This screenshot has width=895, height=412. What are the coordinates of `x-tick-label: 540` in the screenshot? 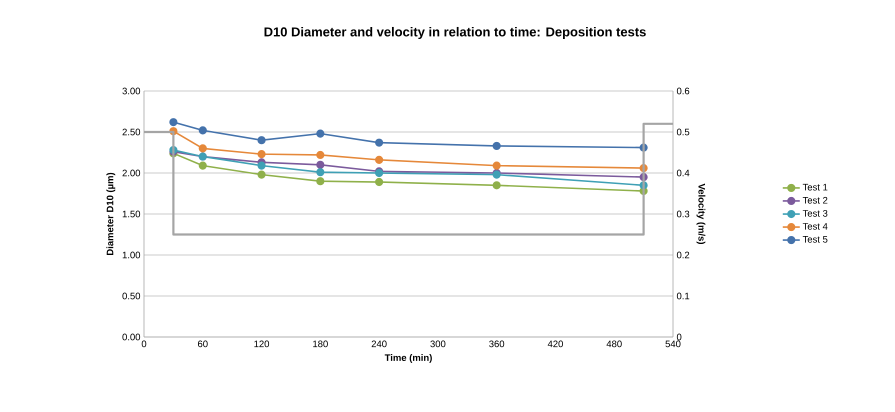 It's located at (673, 344).